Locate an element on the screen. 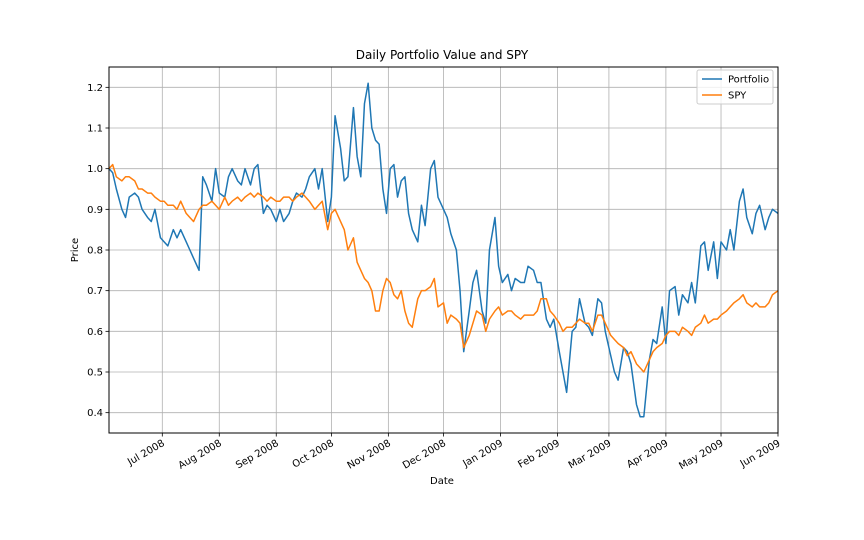 The width and height of the screenshot is (864, 540). y-axis: 0.4 0.5 0.6 0.7 0.8 0.9 1.0 1.1 1.2 is located at coordinates (98, 251).